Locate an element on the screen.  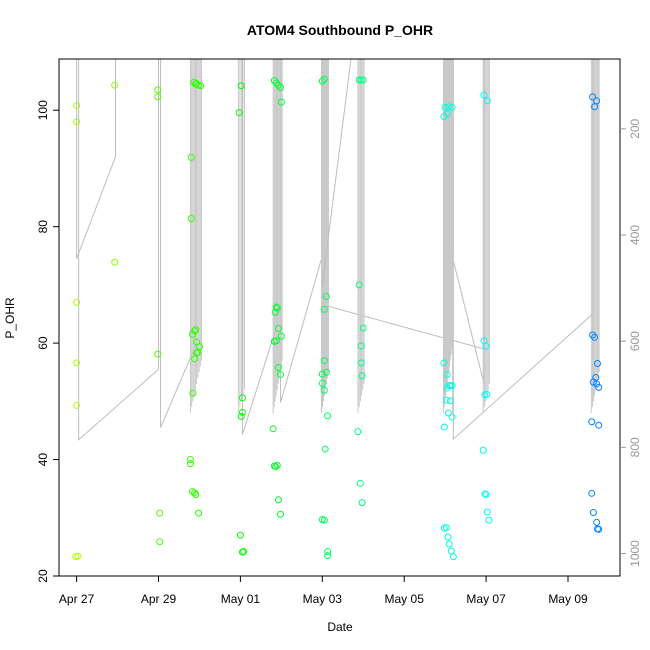
x-tick-label: May 01 is located at coordinates (241, 599).